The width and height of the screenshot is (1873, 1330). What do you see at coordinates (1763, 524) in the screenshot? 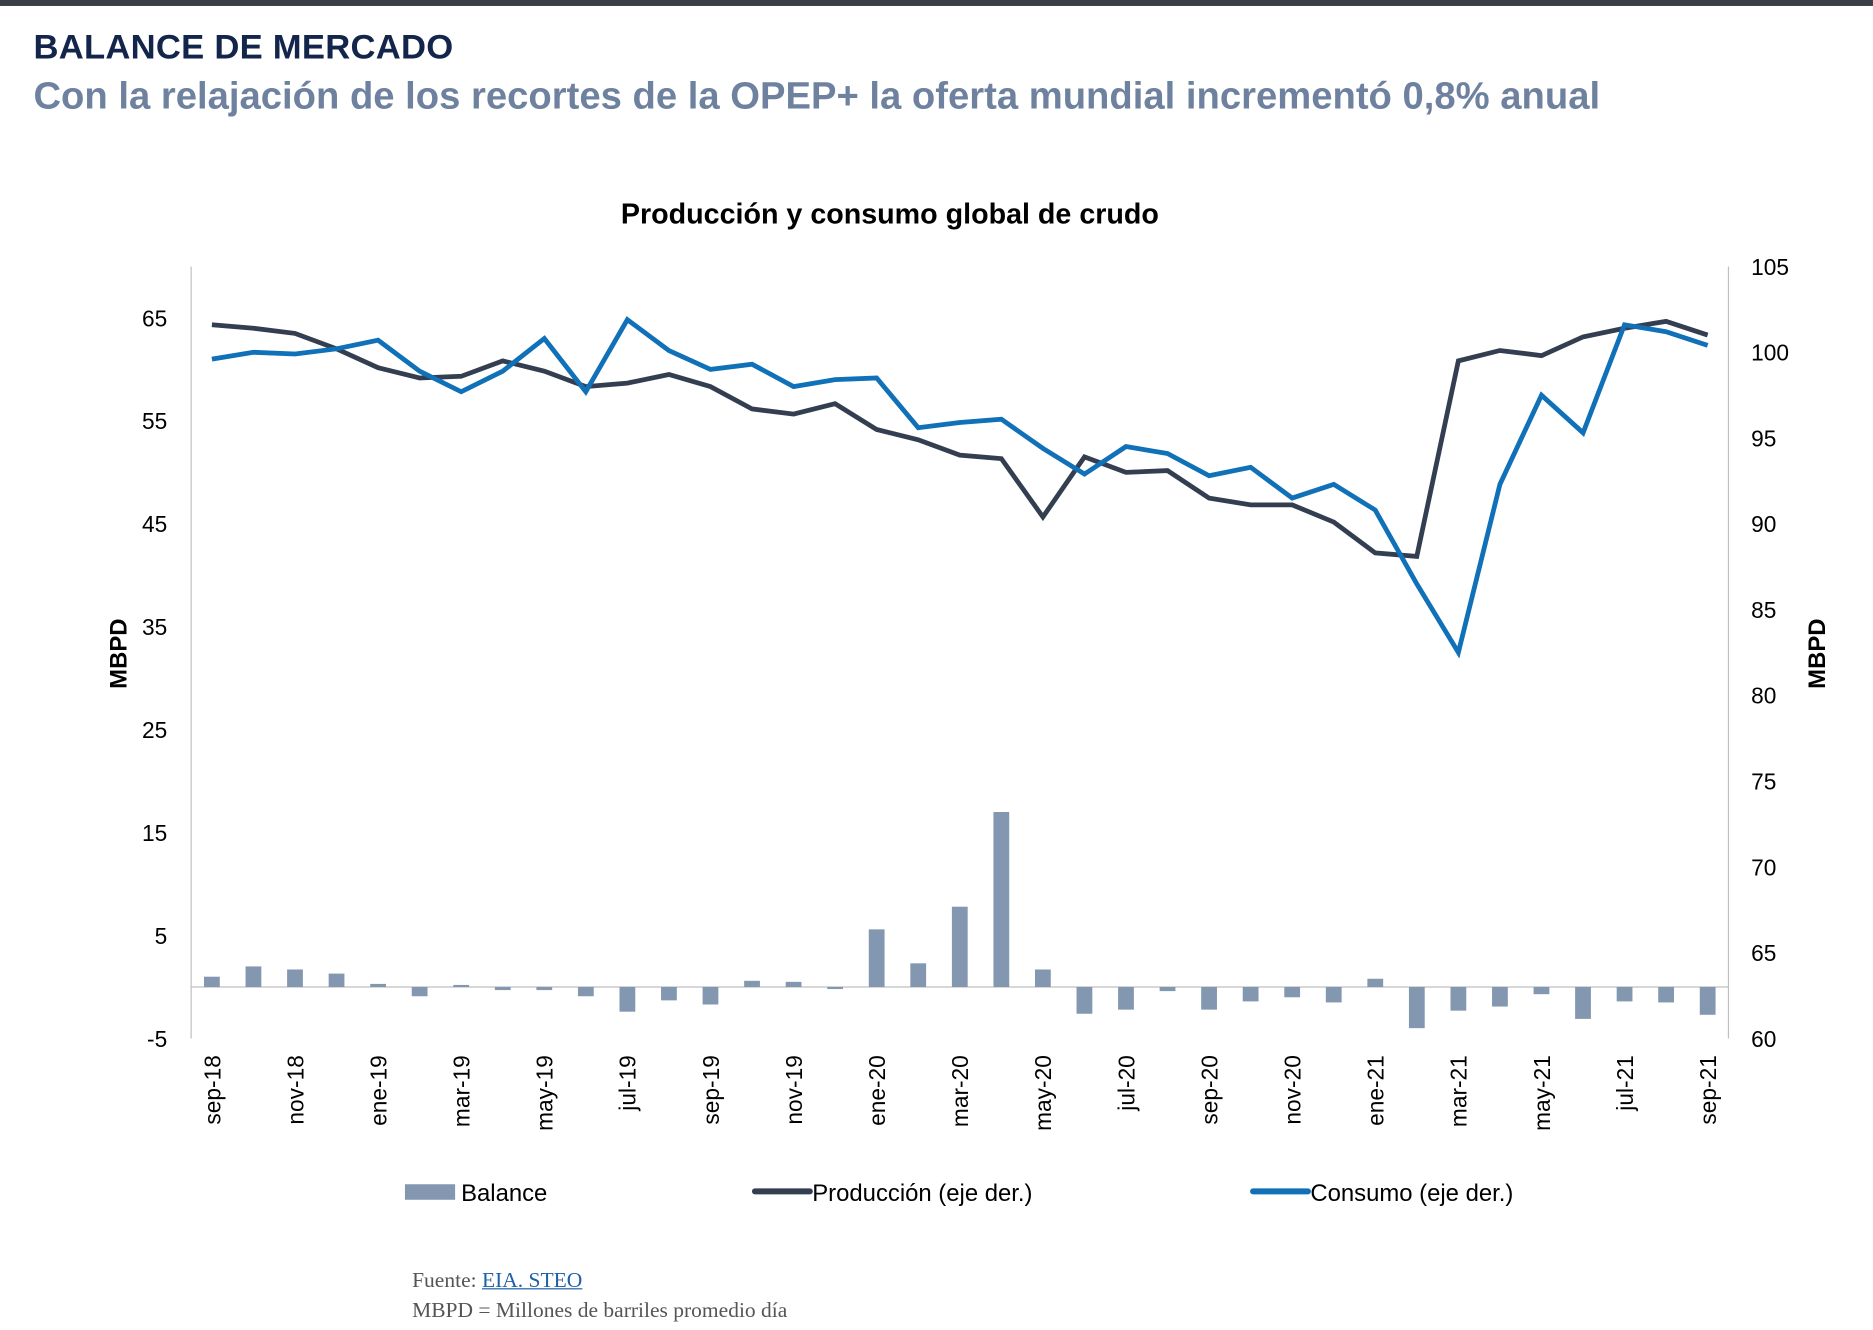
I see `right-tick-label: 90` at bounding box center [1763, 524].